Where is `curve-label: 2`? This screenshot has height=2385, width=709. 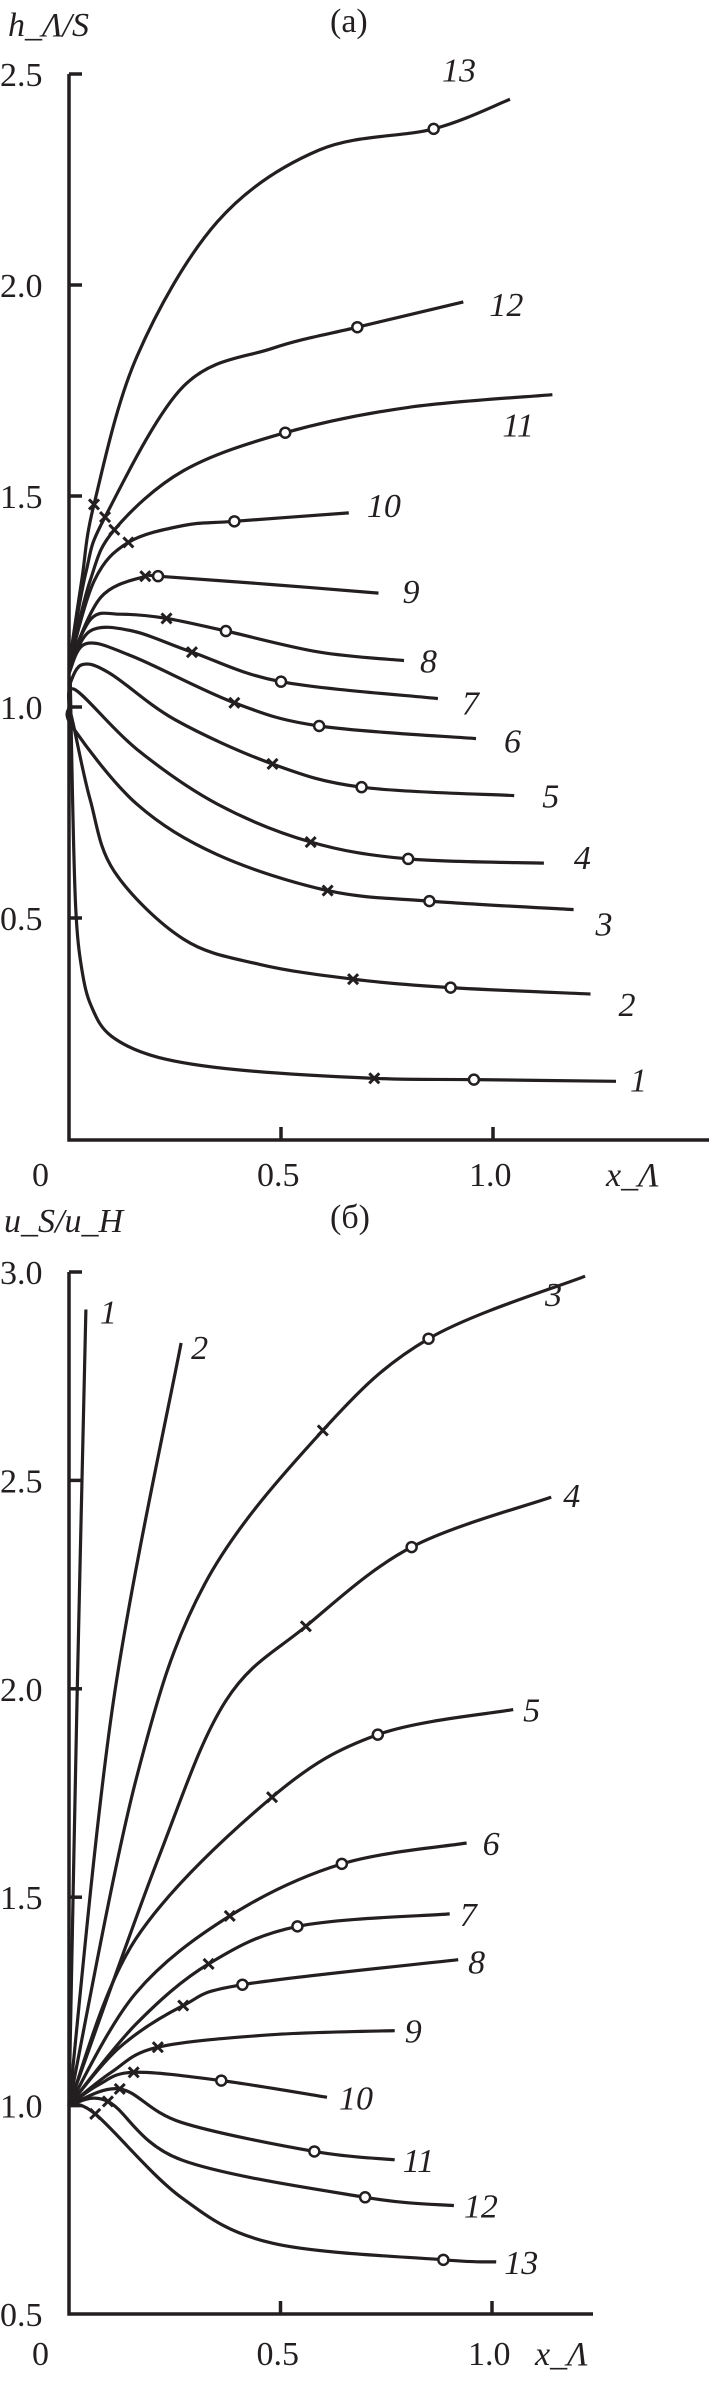
curve-label: 2 is located at coordinates (627, 1005).